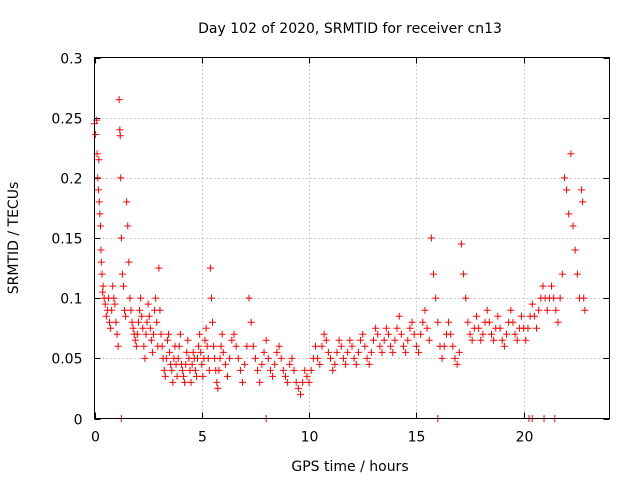 The width and height of the screenshot is (640, 480). What do you see at coordinates (417, 438) in the screenshot?
I see `x-tick-label: 15` at bounding box center [417, 438].